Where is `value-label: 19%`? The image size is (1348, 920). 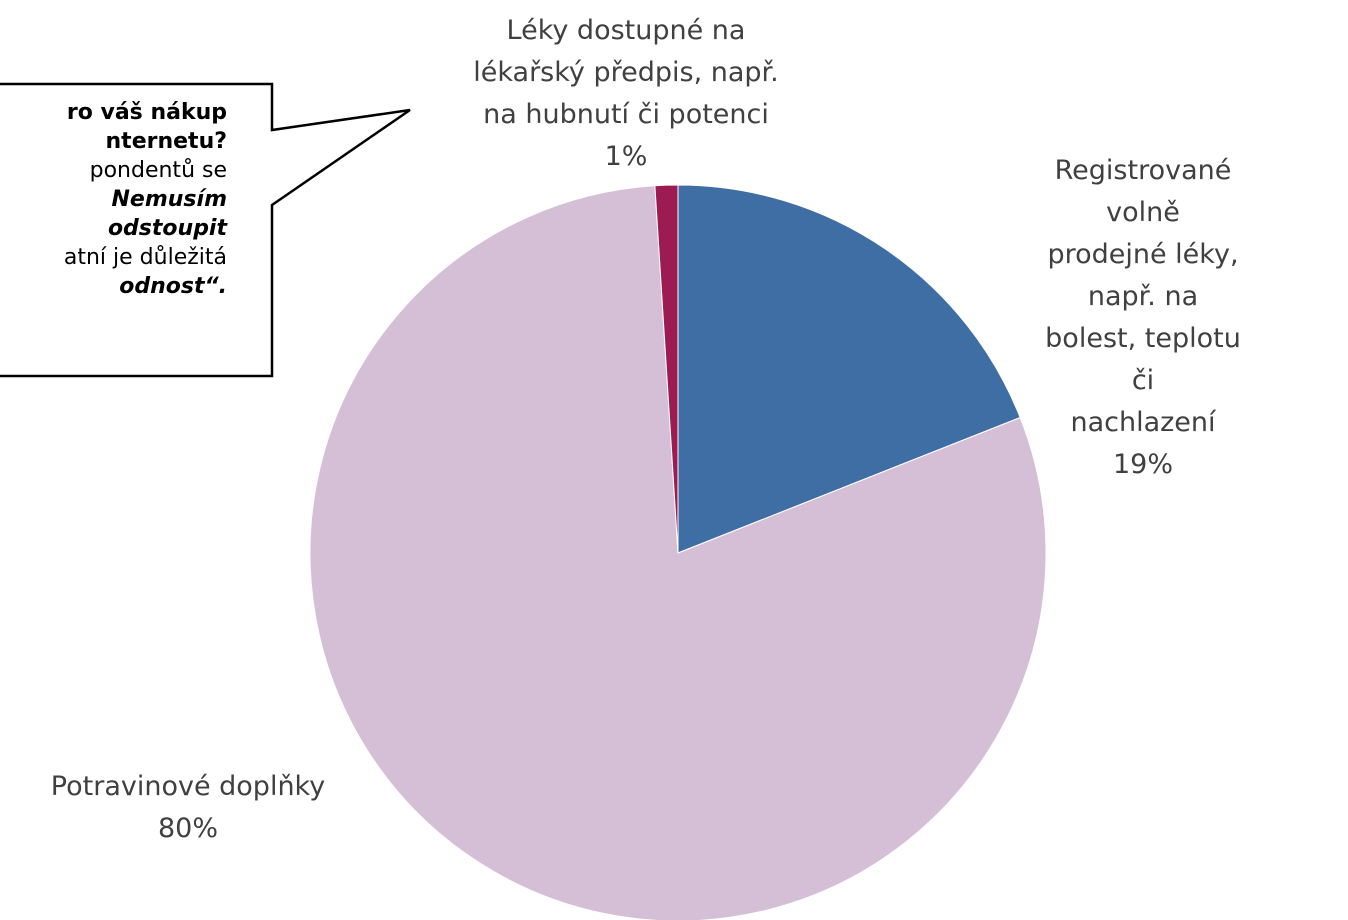
value-label: 19% is located at coordinates (1142, 464).